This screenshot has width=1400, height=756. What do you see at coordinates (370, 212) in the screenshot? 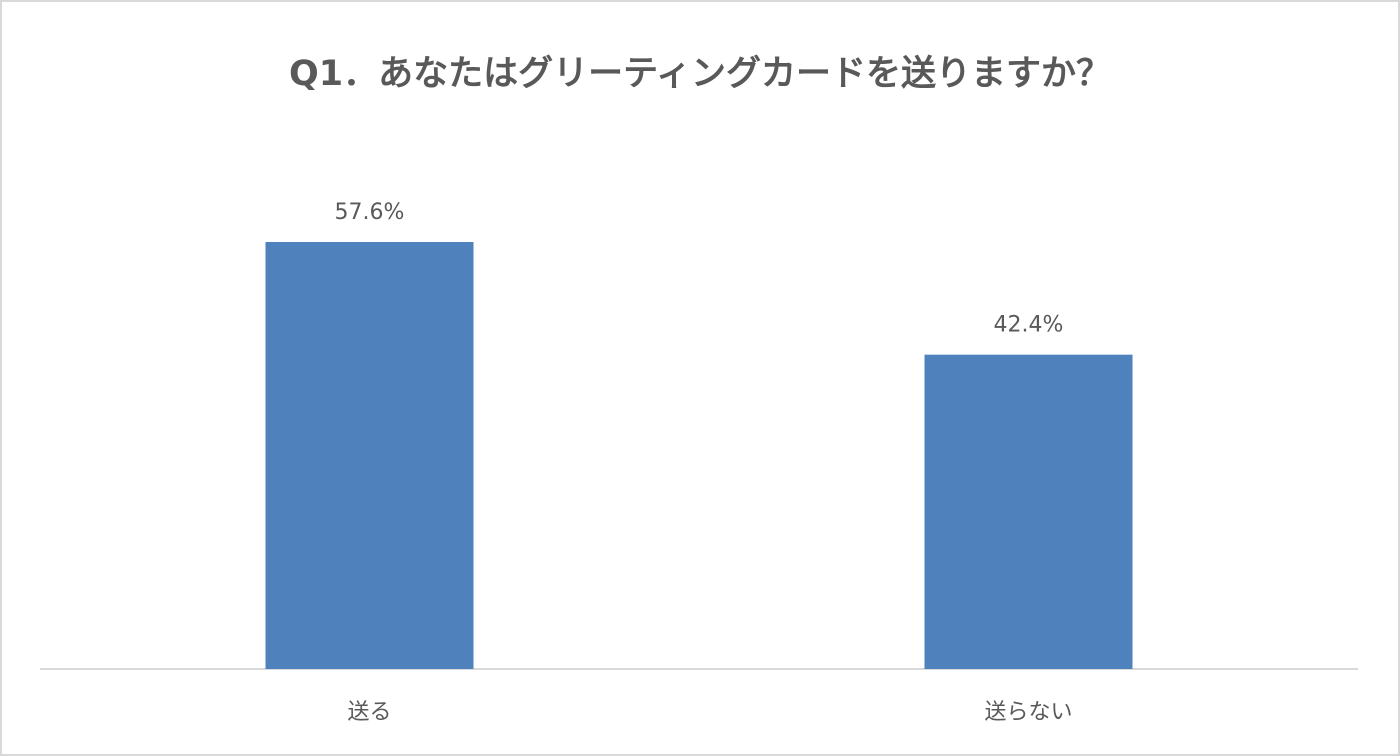
I see `value-label: 57.6%` at bounding box center [370, 212].